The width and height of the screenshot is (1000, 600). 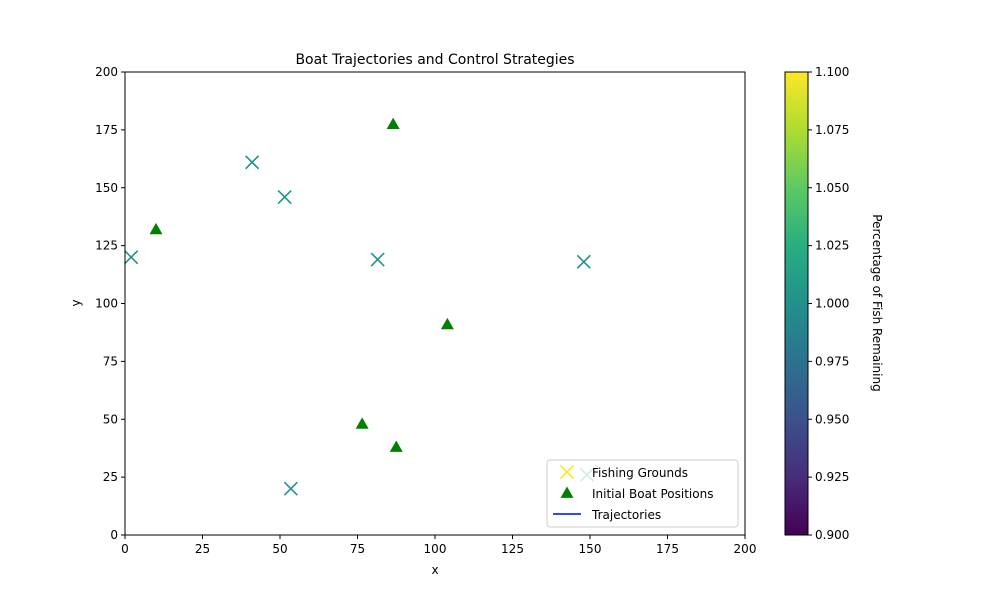 What do you see at coordinates (626, 515) in the screenshot?
I see `legend-label-trajectories: Trajectories` at bounding box center [626, 515].